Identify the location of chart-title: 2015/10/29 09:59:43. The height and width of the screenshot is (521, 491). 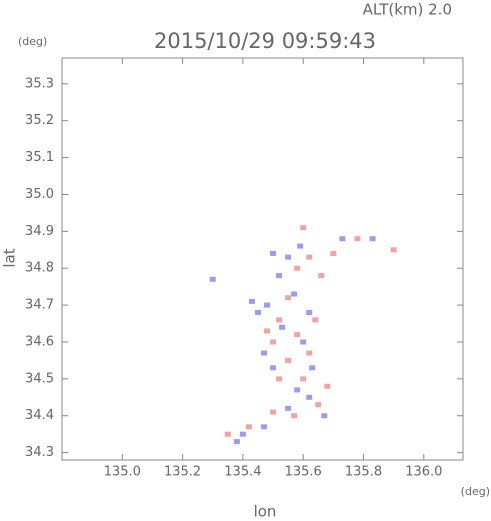
(265, 41).